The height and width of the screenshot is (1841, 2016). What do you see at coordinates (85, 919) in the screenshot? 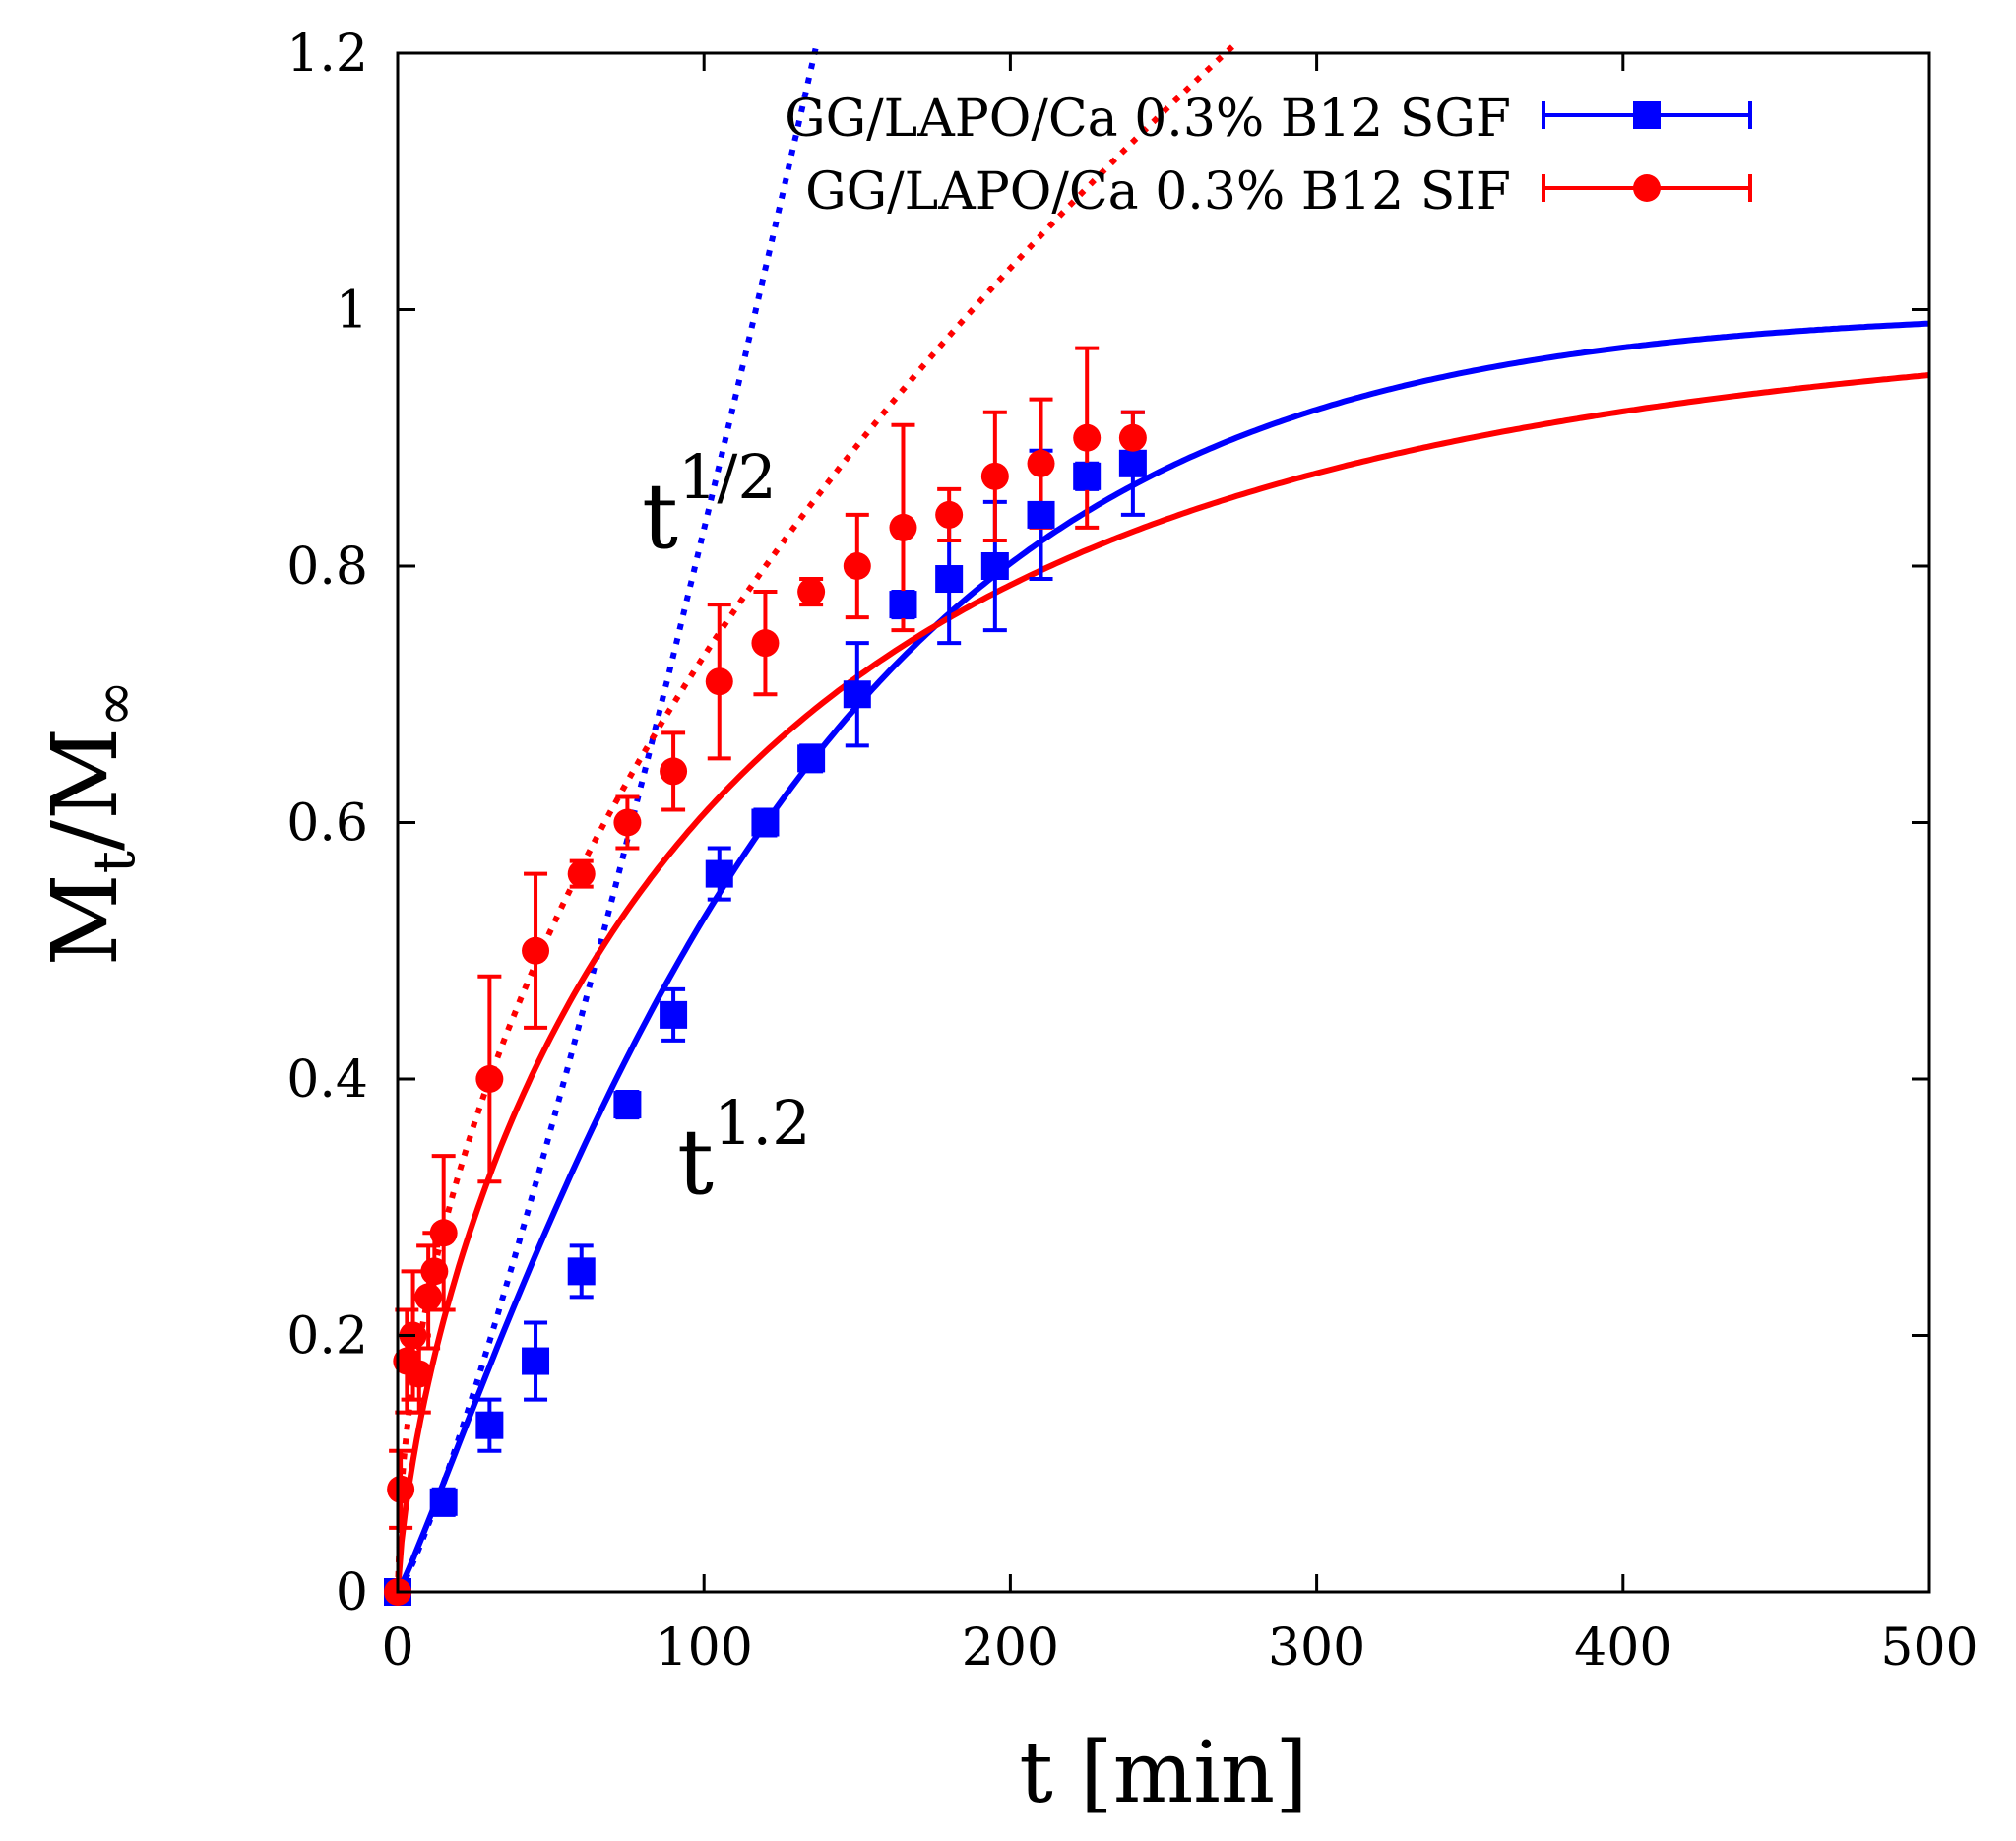
I see `y-axis-title-main: M` at bounding box center [85, 919].